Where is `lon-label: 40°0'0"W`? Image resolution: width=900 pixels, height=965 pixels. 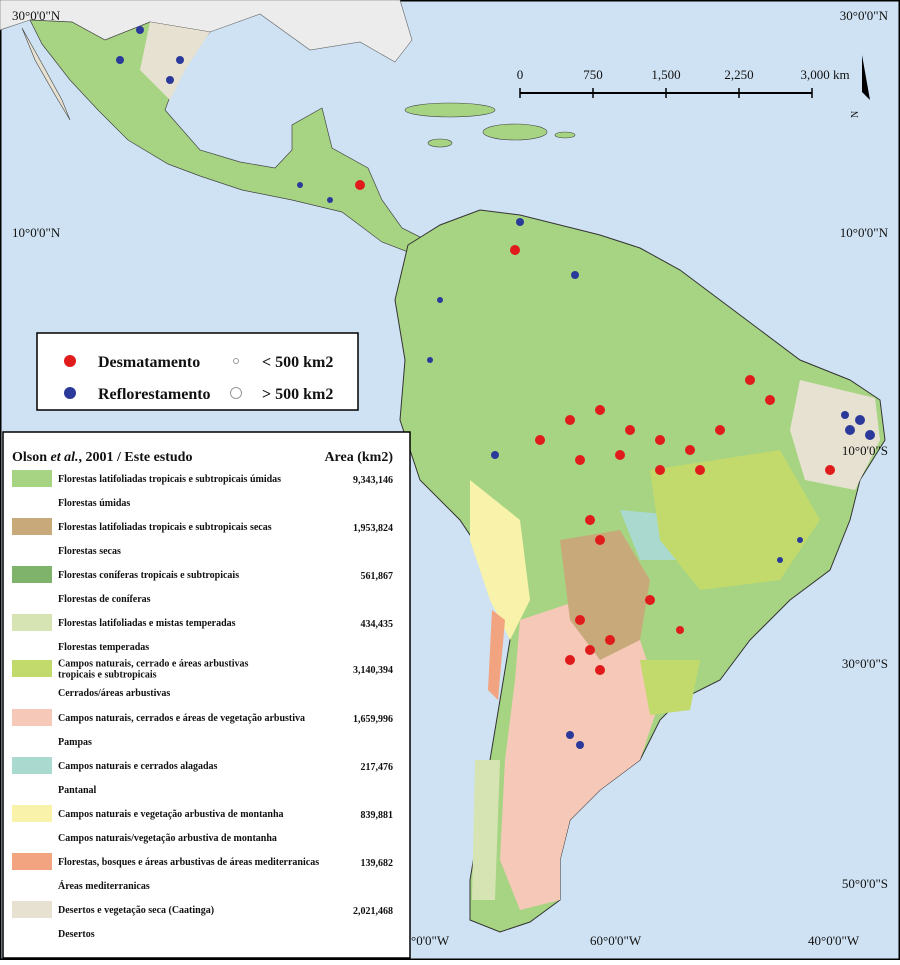 lon-label: 40°0'0"W is located at coordinates (834, 940).